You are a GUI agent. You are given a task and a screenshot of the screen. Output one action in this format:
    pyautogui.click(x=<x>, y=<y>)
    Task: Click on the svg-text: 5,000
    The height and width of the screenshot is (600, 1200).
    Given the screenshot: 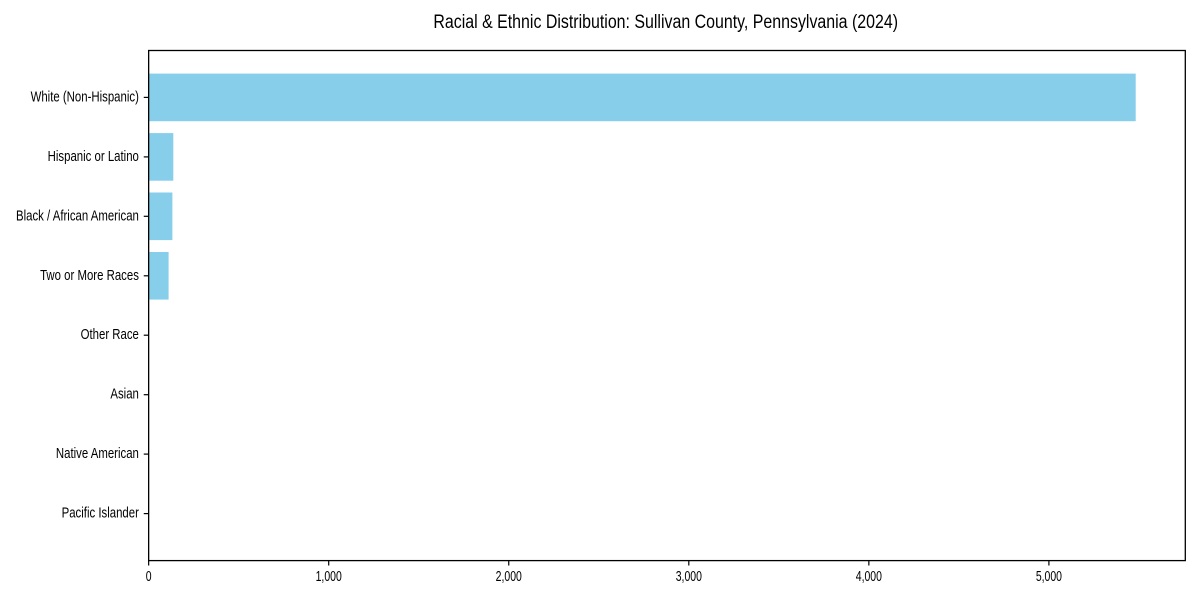 What is the action you would take?
    pyautogui.click(x=1049, y=577)
    